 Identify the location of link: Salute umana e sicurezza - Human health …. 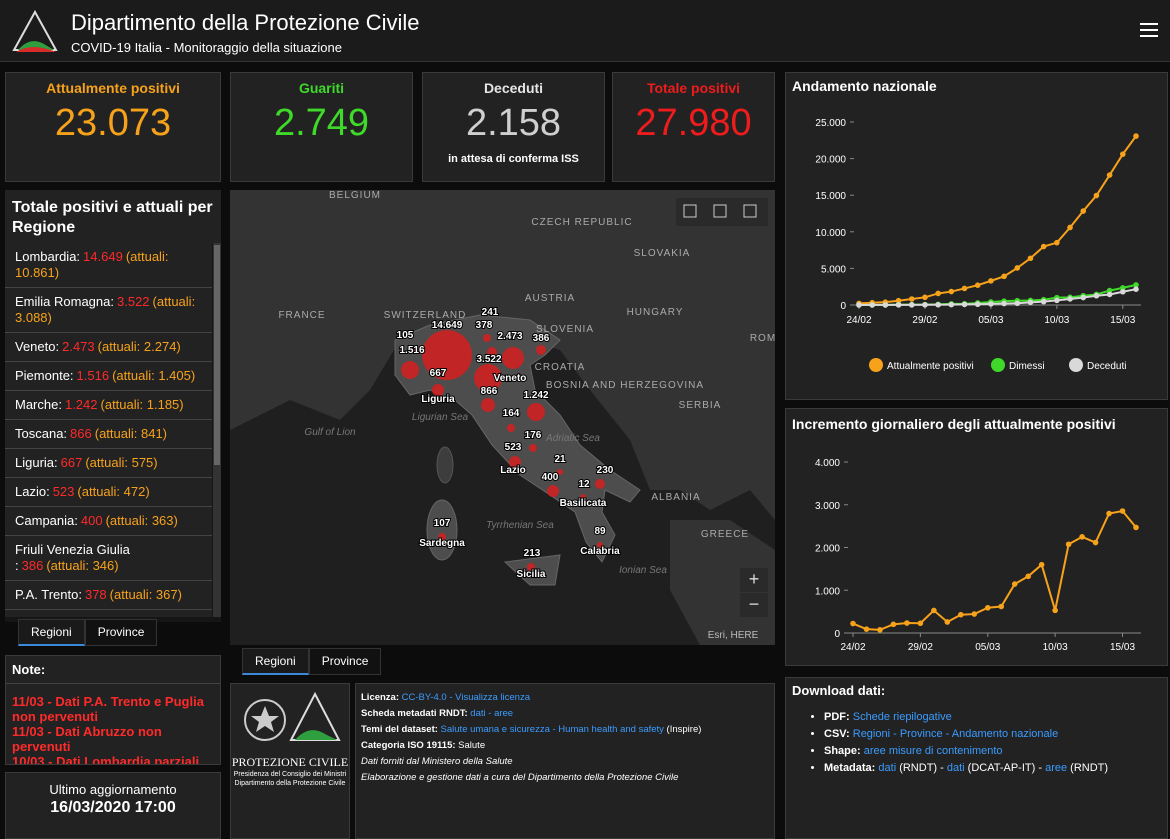
(550, 729).